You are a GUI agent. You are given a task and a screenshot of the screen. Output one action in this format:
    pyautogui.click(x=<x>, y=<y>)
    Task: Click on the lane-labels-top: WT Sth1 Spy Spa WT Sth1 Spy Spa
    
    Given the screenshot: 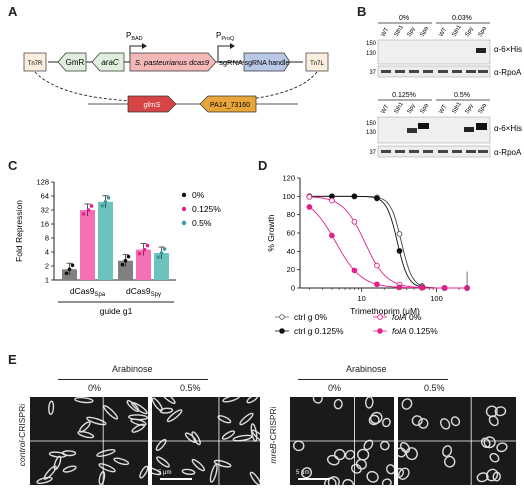 What is the action you would take?
    pyautogui.click(x=435, y=31)
    